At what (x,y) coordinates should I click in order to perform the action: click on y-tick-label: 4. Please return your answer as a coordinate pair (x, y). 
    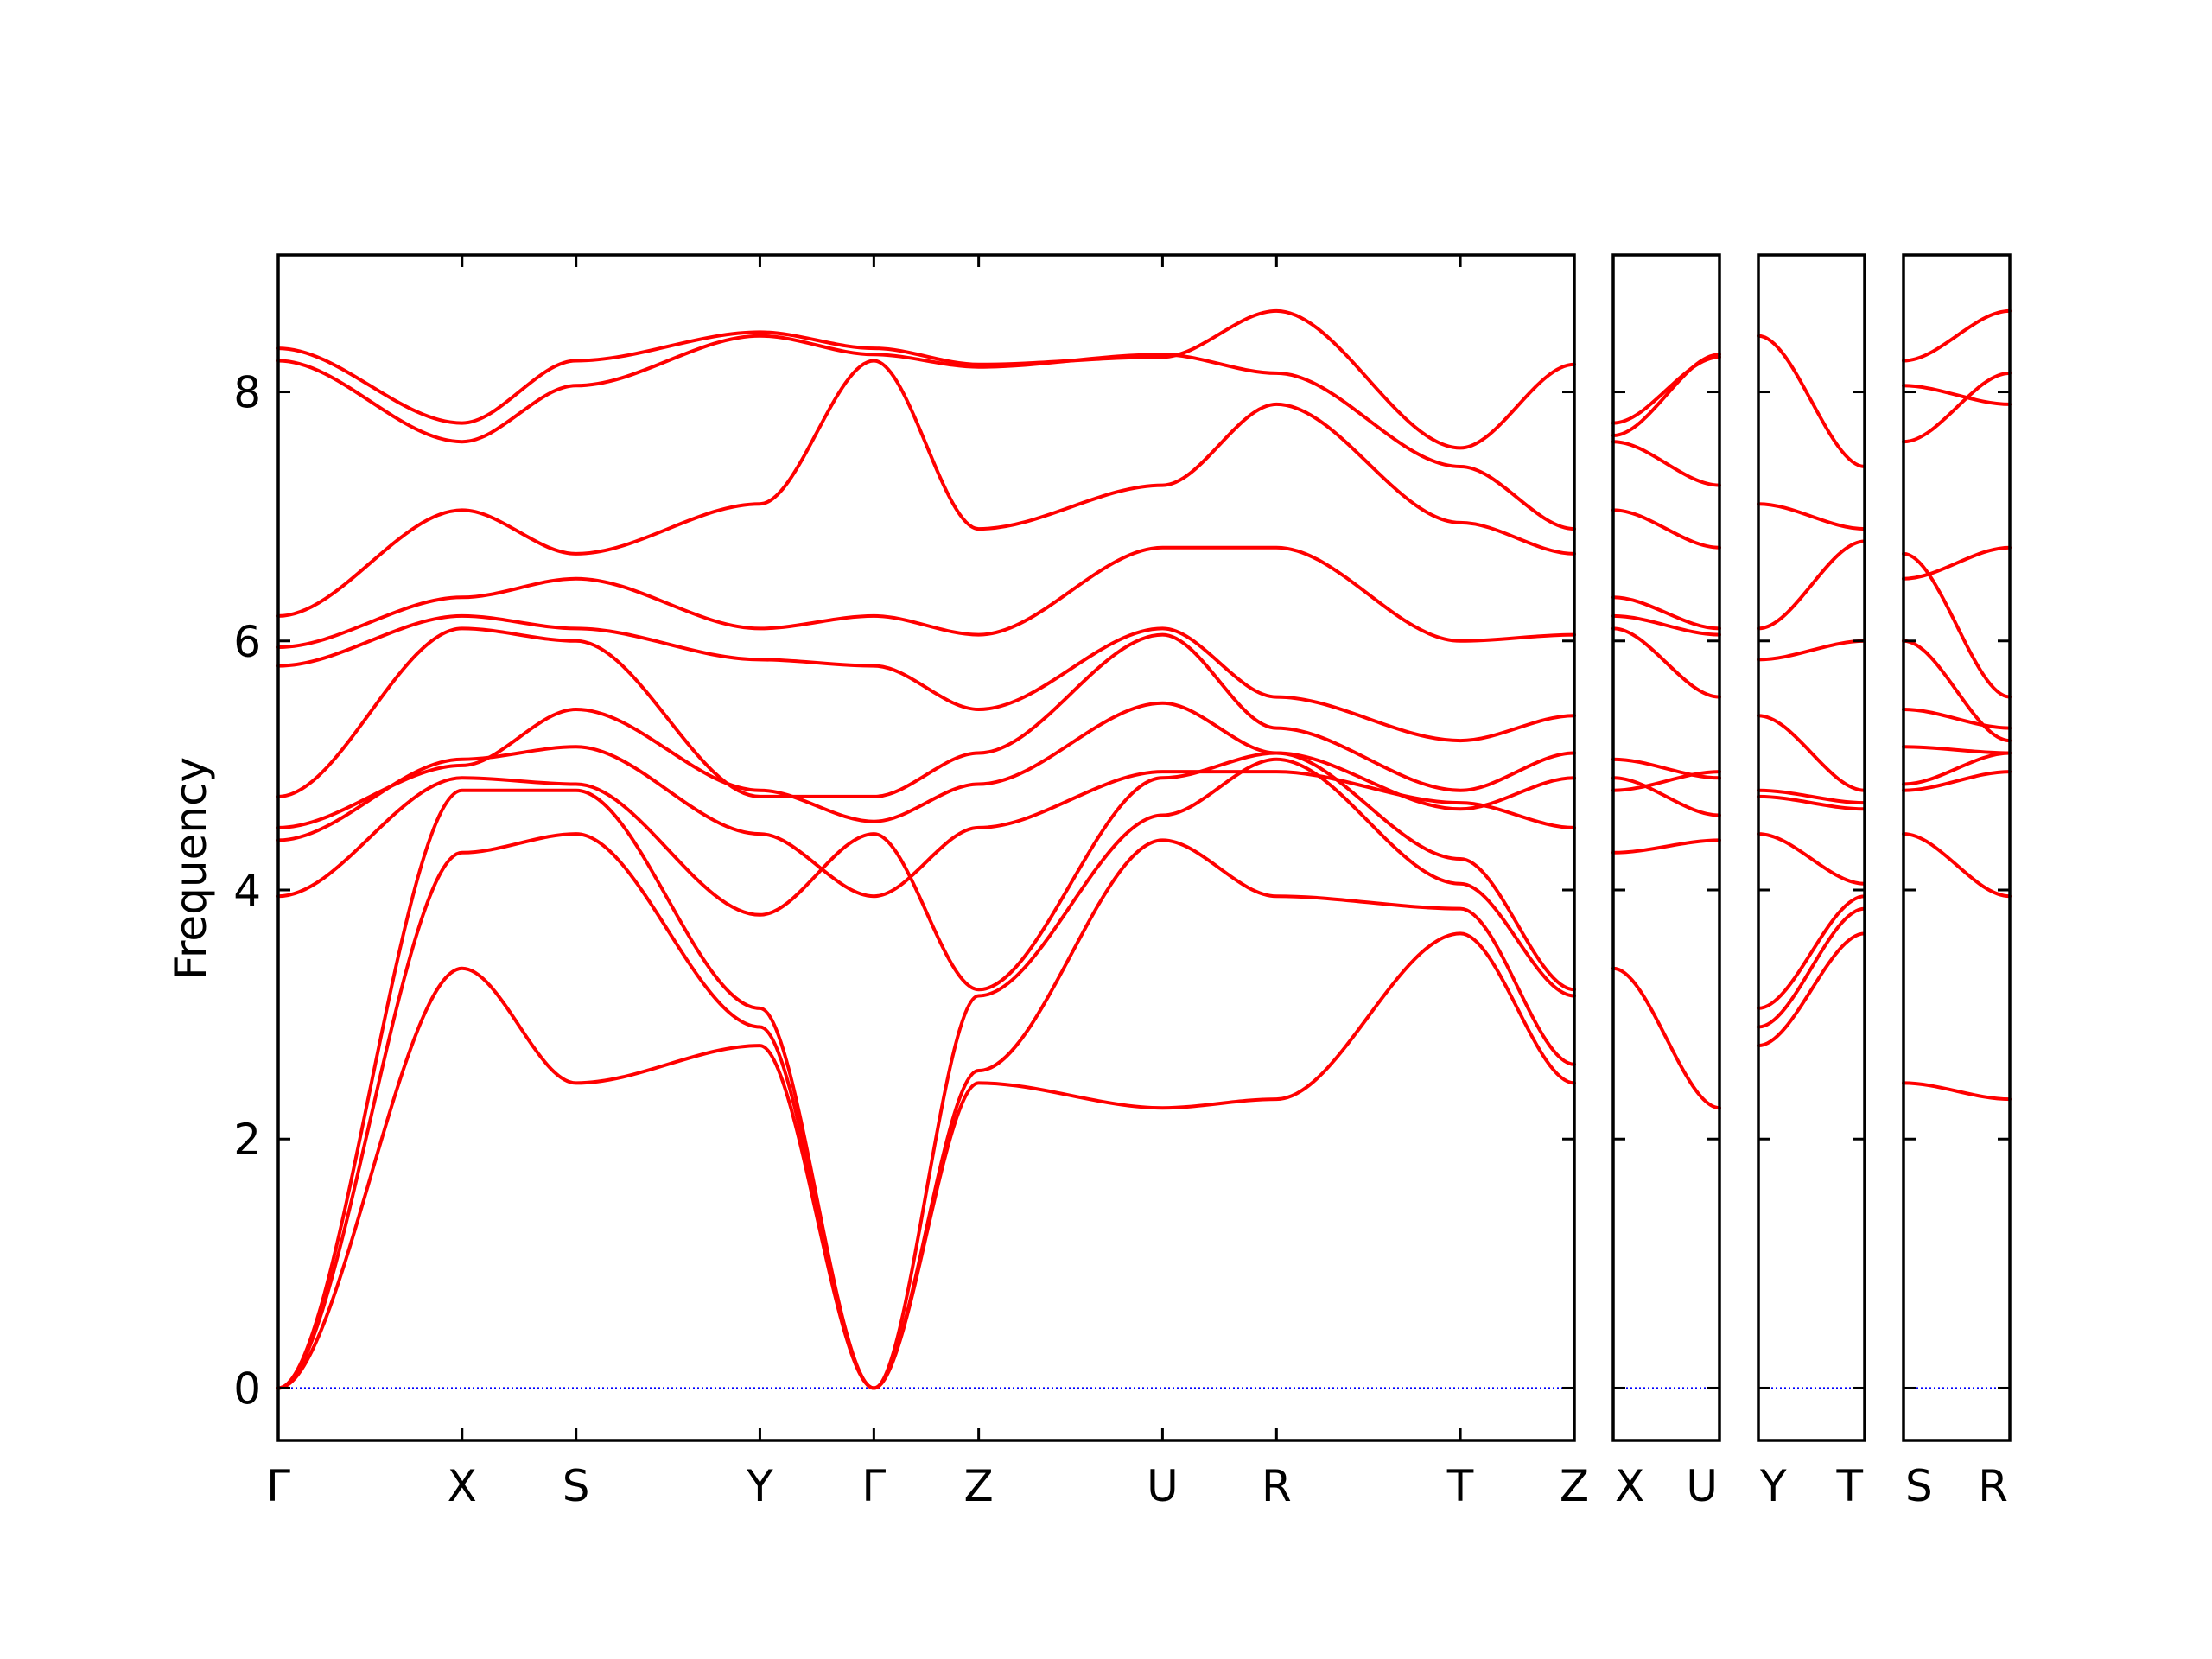
    Looking at the image, I should click on (247, 891).